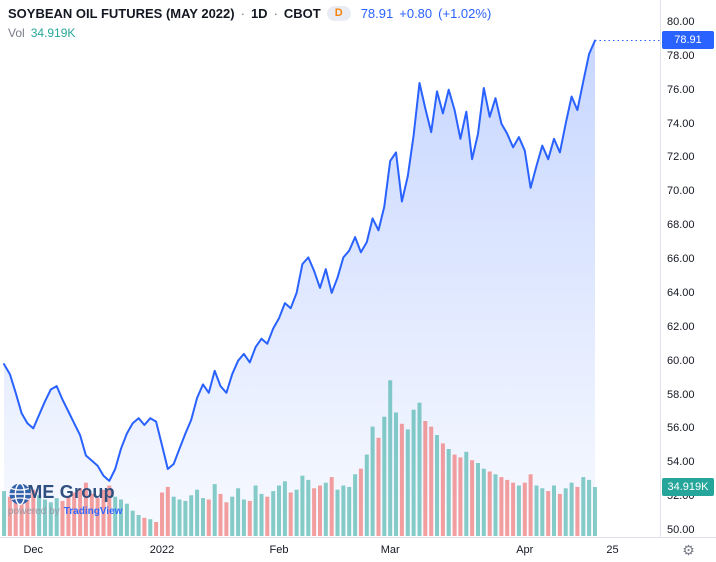  Describe the element at coordinates (681, 55) in the screenshot. I see `price-scale-label: 78.00` at that location.